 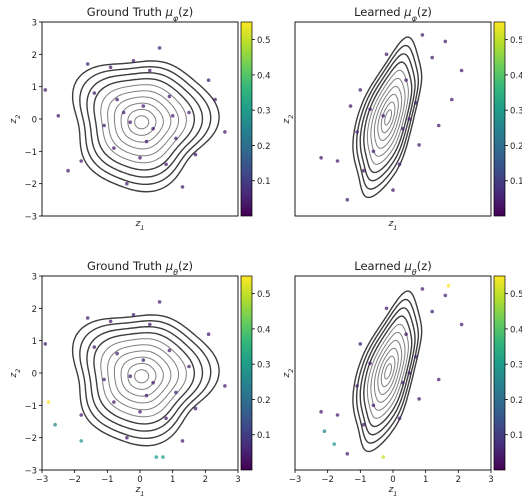 What do you see at coordinates (30, 407) in the screenshot?
I see `y-tick-label: −1` at bounding box center [30, 407].